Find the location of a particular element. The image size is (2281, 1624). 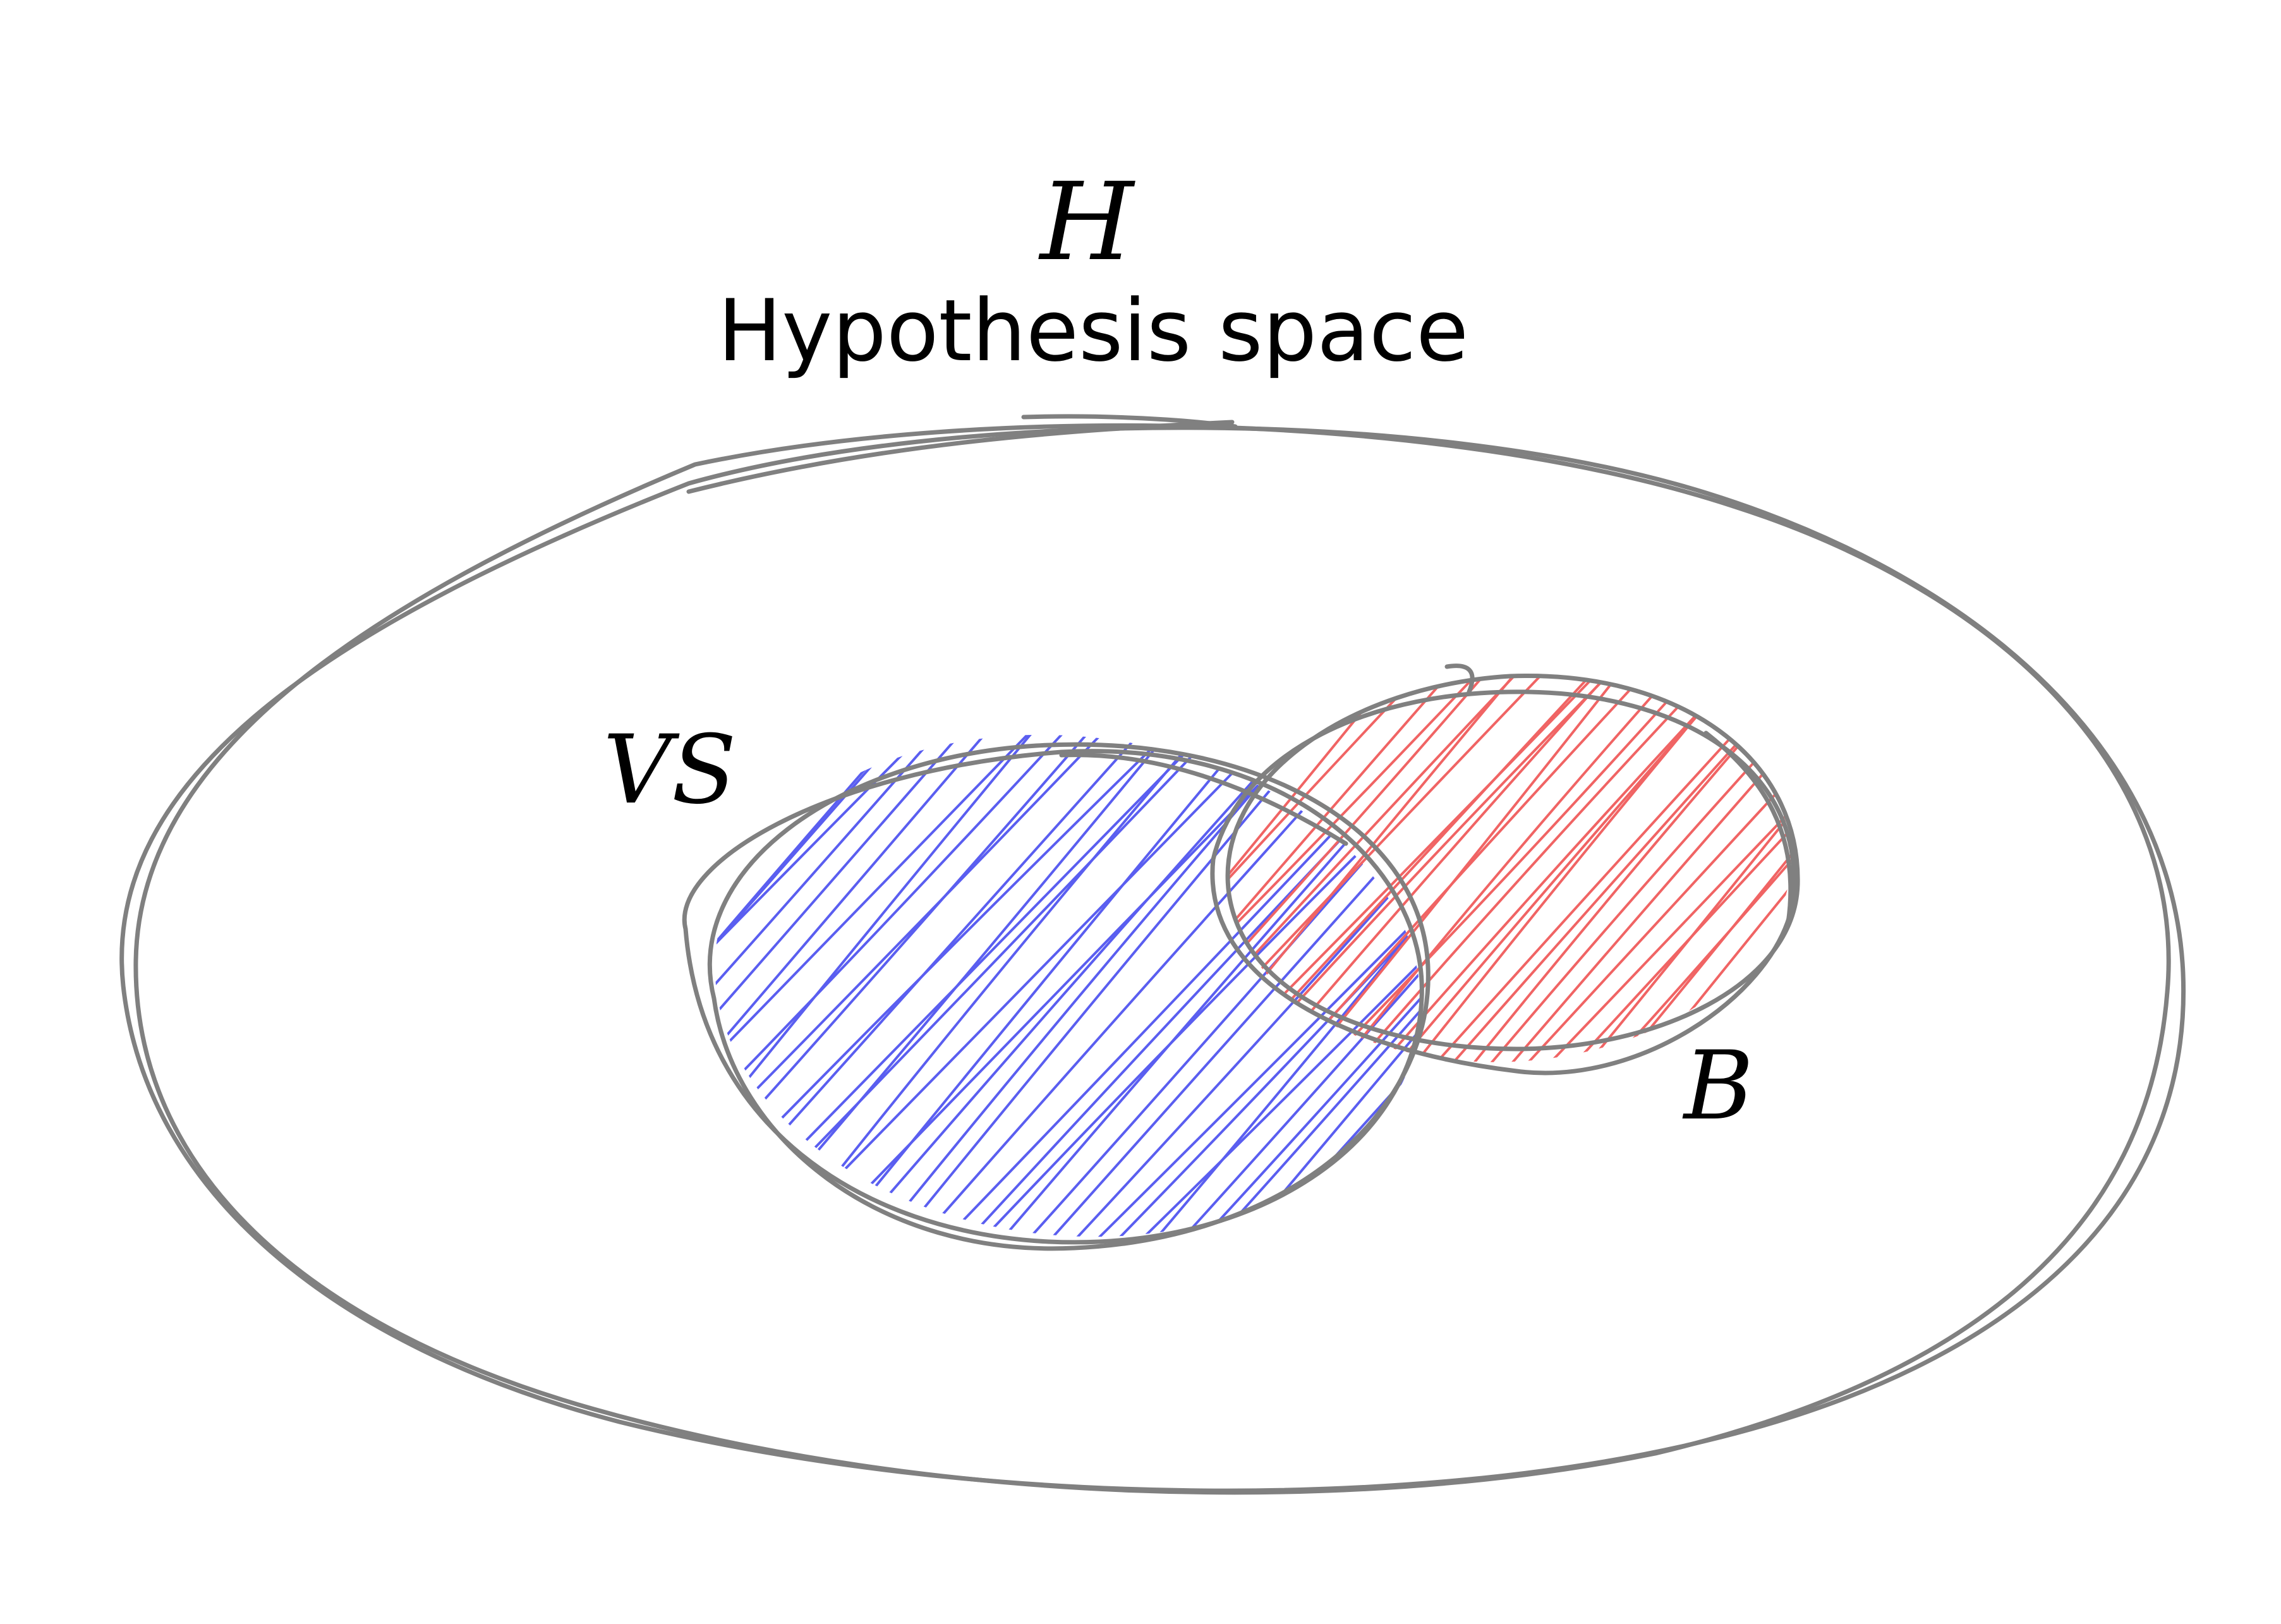

set-b-symbol: B is located at coordinates (1717, 1086).